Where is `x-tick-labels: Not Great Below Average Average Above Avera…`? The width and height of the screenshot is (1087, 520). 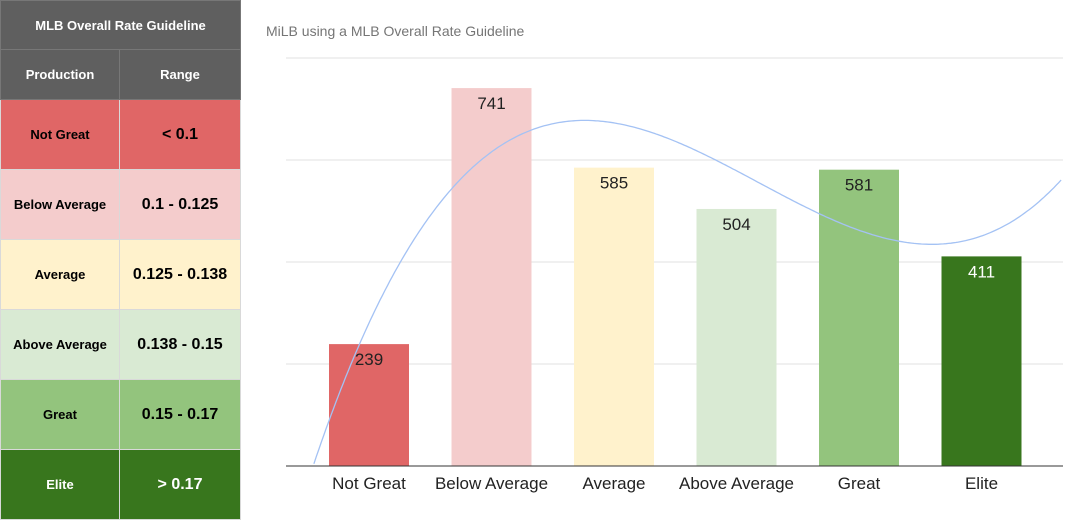 x-tick-labels: Not Great Below Average Average Above Avera… is located at coordinates (665, 483).